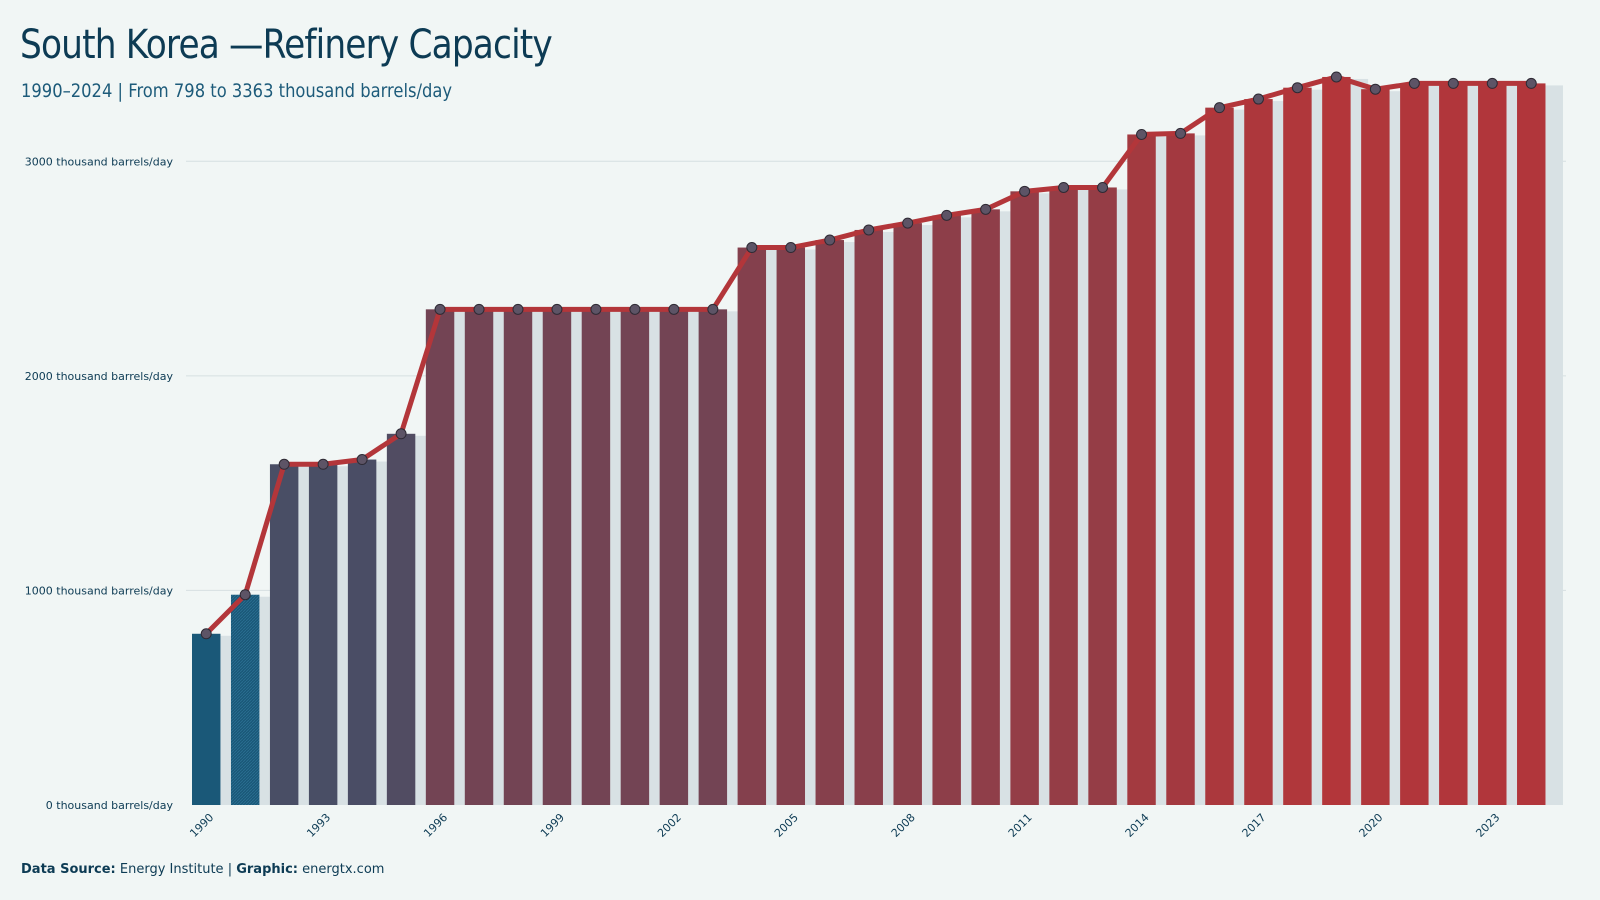 The height and width of the screenshot is (900, 1600). Describe the element at coordinates (435, 825) in the screenshot. I see `x-tick-label: 1996` at that location.